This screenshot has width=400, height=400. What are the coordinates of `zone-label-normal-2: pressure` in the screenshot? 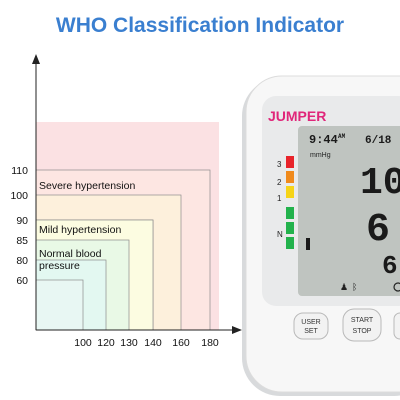 It's located at (59, 266).